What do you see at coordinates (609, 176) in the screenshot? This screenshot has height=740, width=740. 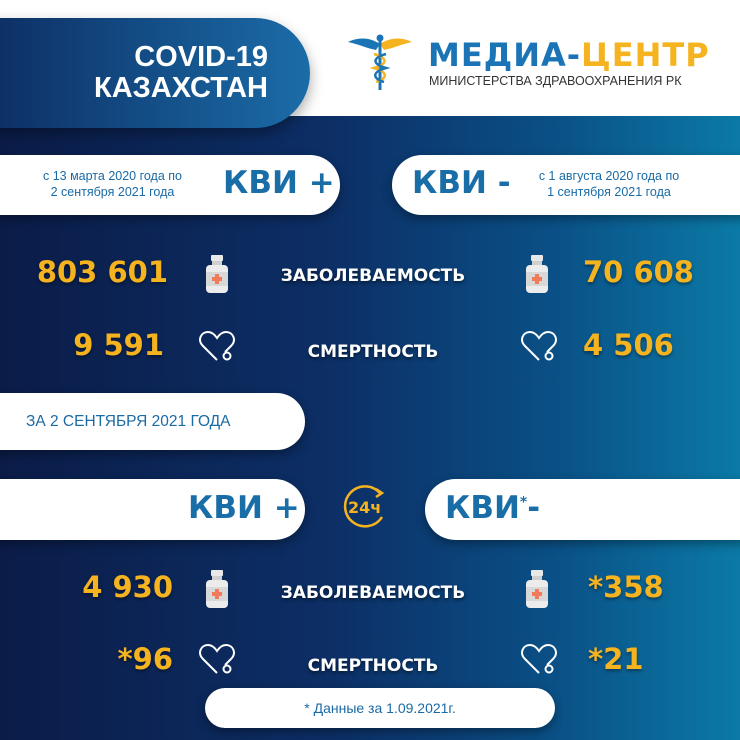 I see `period-line1: с 1 августа 2020 года по` at bounding box center [609, 176].